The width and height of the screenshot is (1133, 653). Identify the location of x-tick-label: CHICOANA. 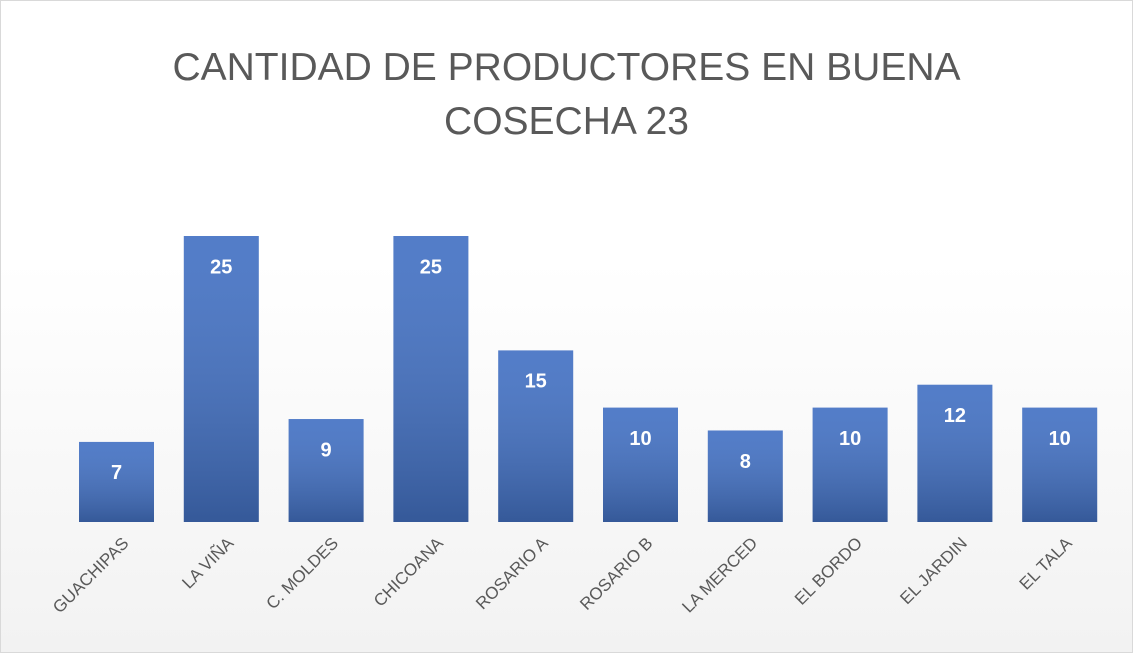
(408, 571).